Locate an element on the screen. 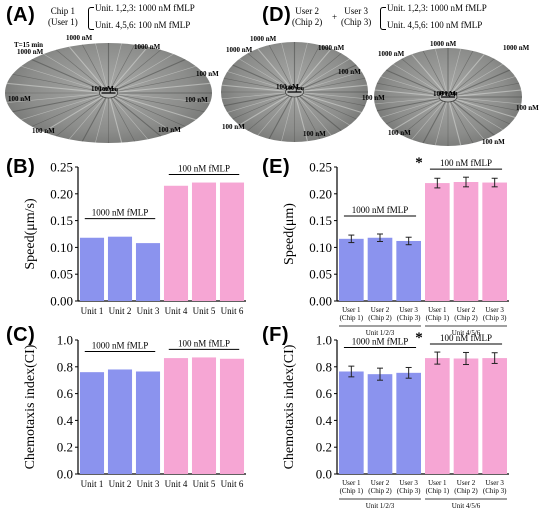 The width and height of the screenshot is (550, 515). y-axis-label: Speed(μm) is located at coordinates (289, 234).